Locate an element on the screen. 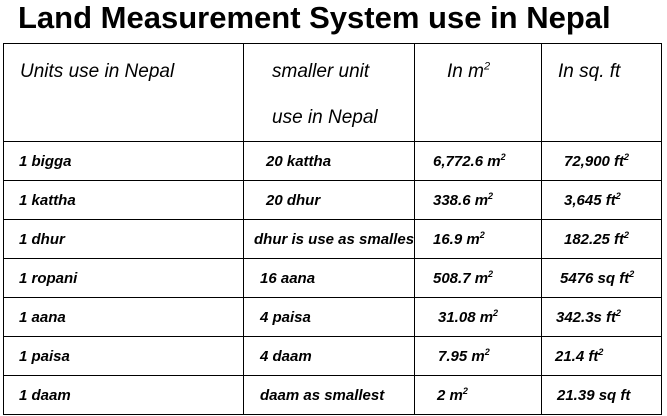 The width and height of the screenshot is (667, 416). header-smaller-unit-line2: use in Nepal is located at coordinates (325, 117).